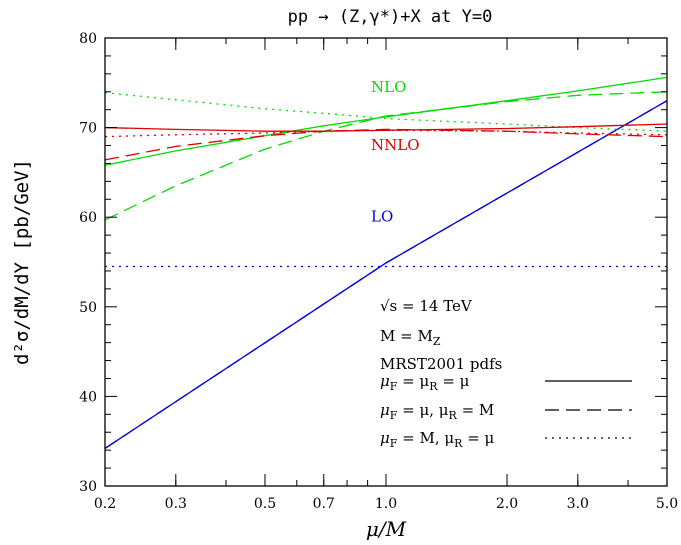 This screenshot has height=545, width=681. What do you see at coordinates (88, 487) in the screenshot?
I see `y-tick-label: 30` at bounding box center [88, 487].